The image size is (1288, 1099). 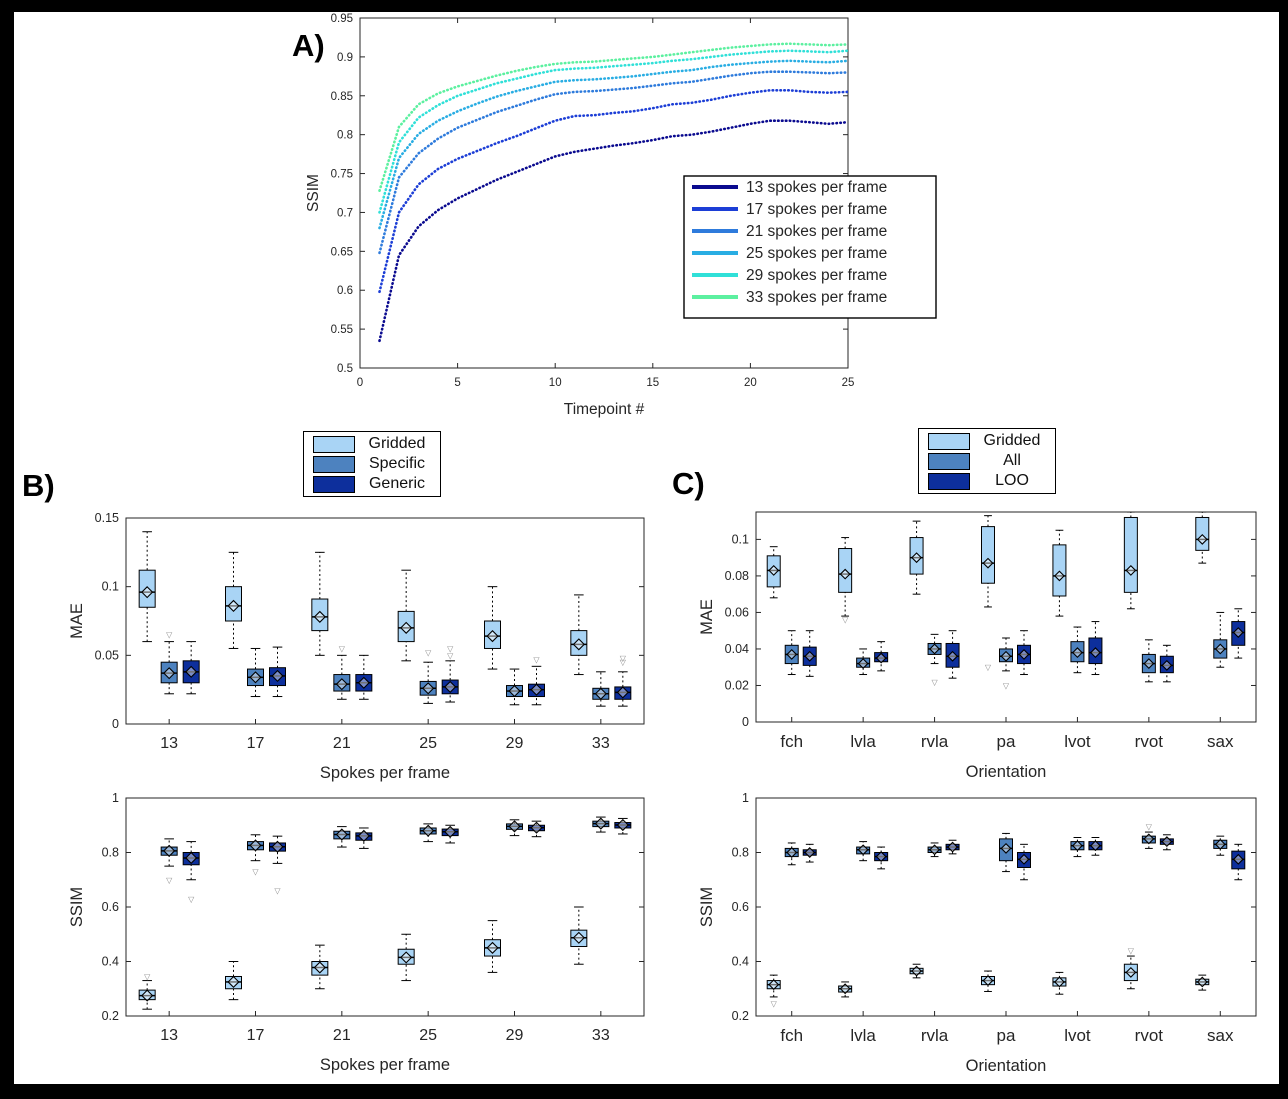 What do you see at coordinates (816, 253) in the screenshot?
I see `legend-label: 25 spokes per frame` at bounding box center [816, 253].